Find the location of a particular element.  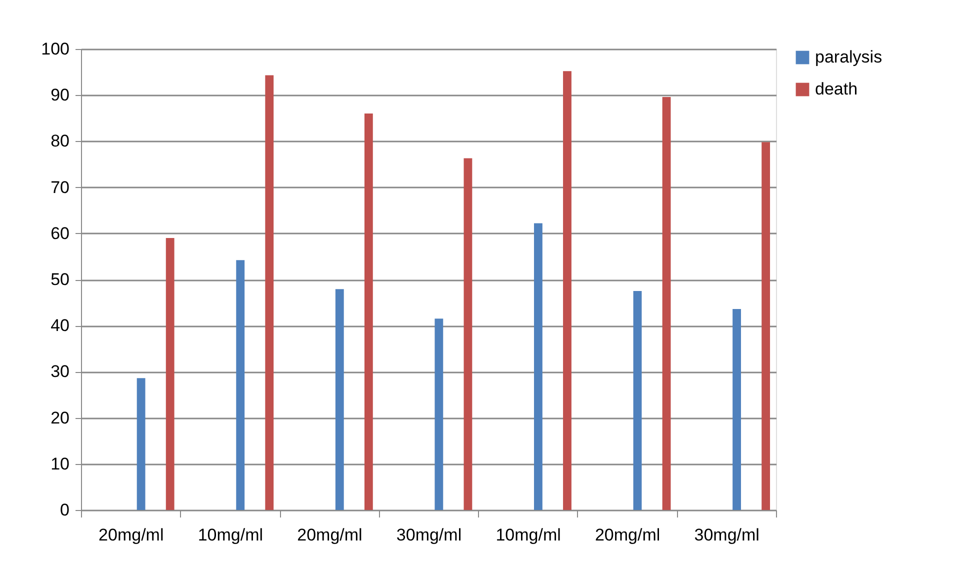

y-tick-label: 40 is located at coordinates (60, 326).